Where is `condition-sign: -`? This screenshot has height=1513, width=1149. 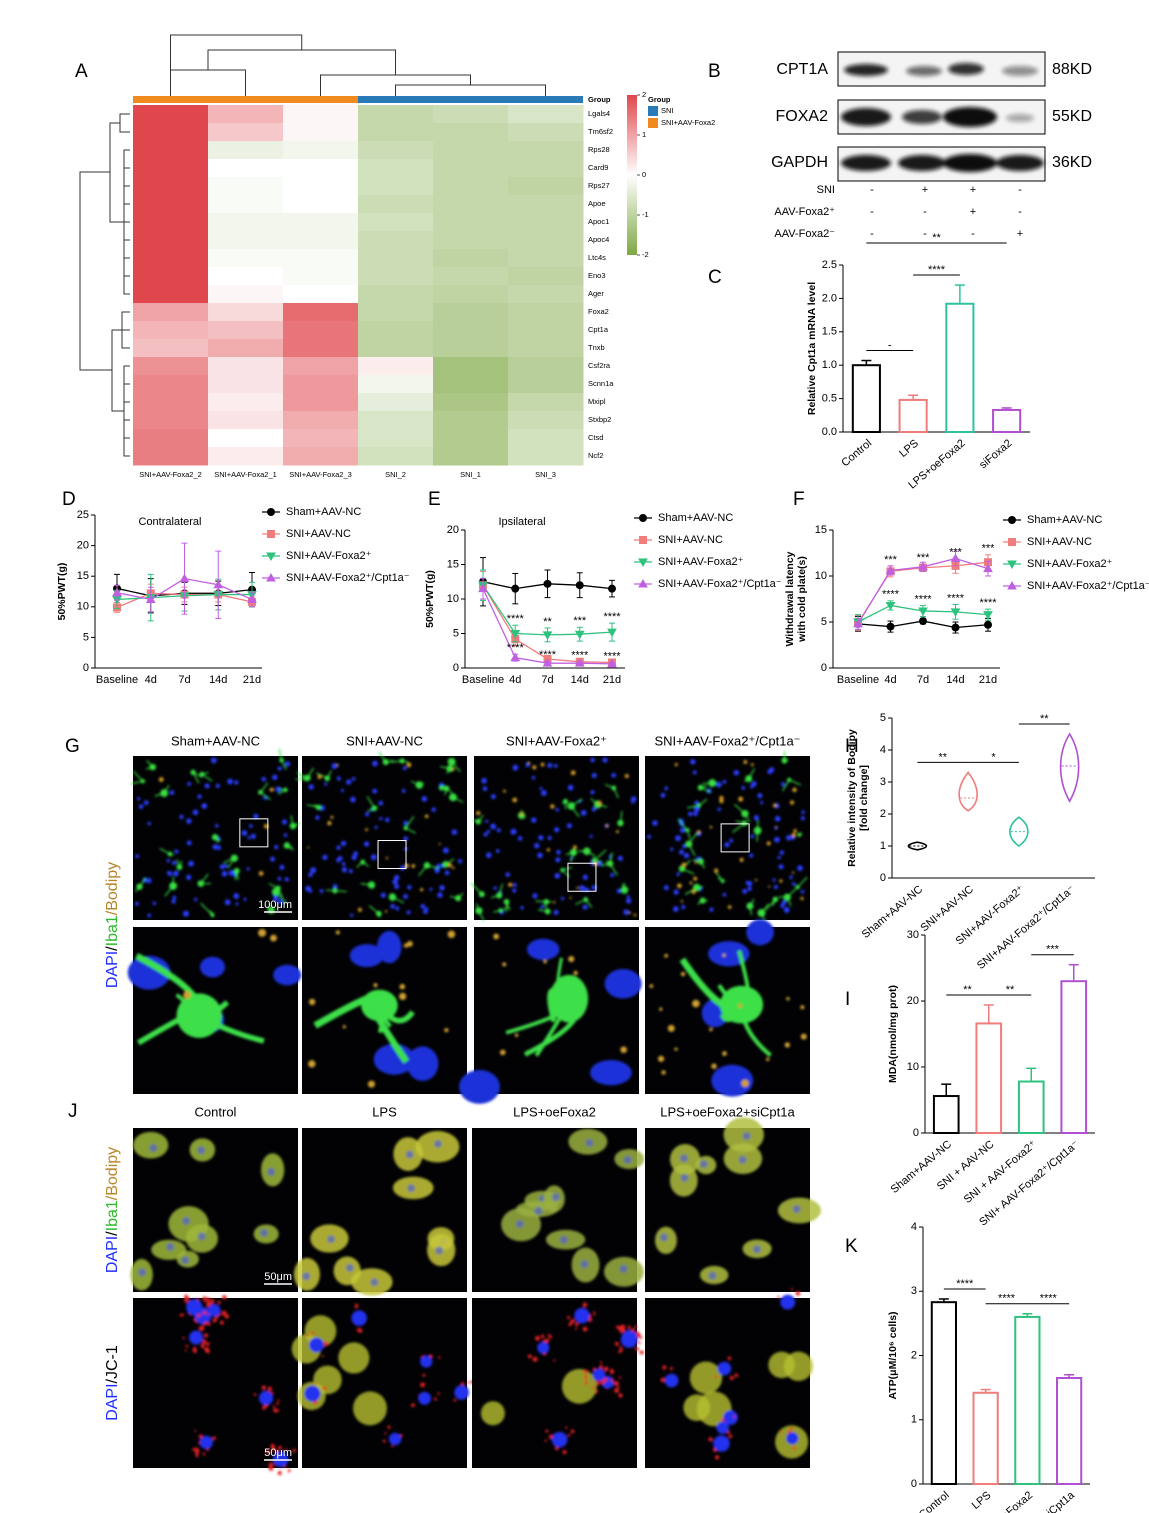 condition-sign: - is located at coordinates (1020, 212).